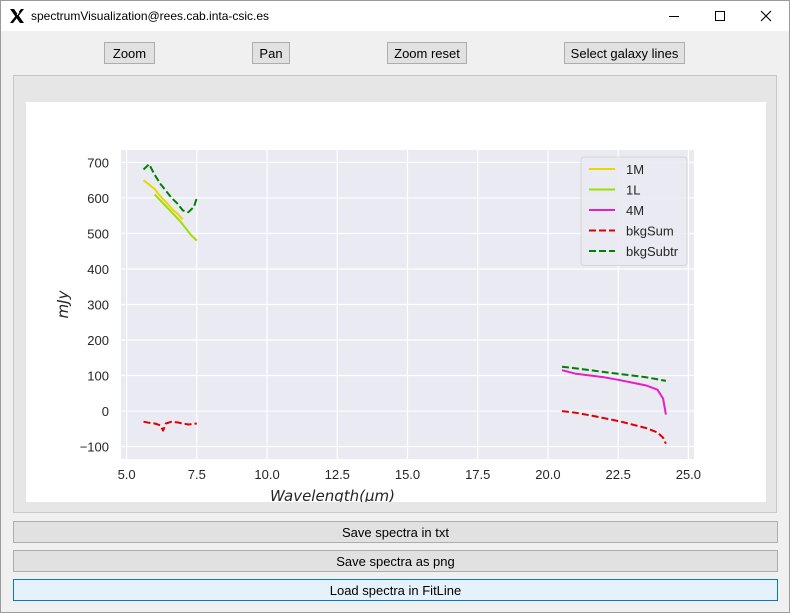  Describe the element at coordinates (266, 474) in the screenshot. I see `x-tick-label: 10.0` at that location.